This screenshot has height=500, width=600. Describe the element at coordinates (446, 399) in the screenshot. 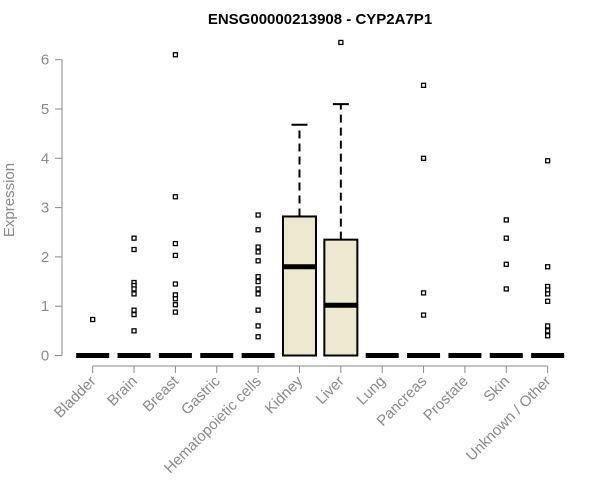

I see `x-tick-label: Prostate` at that location.